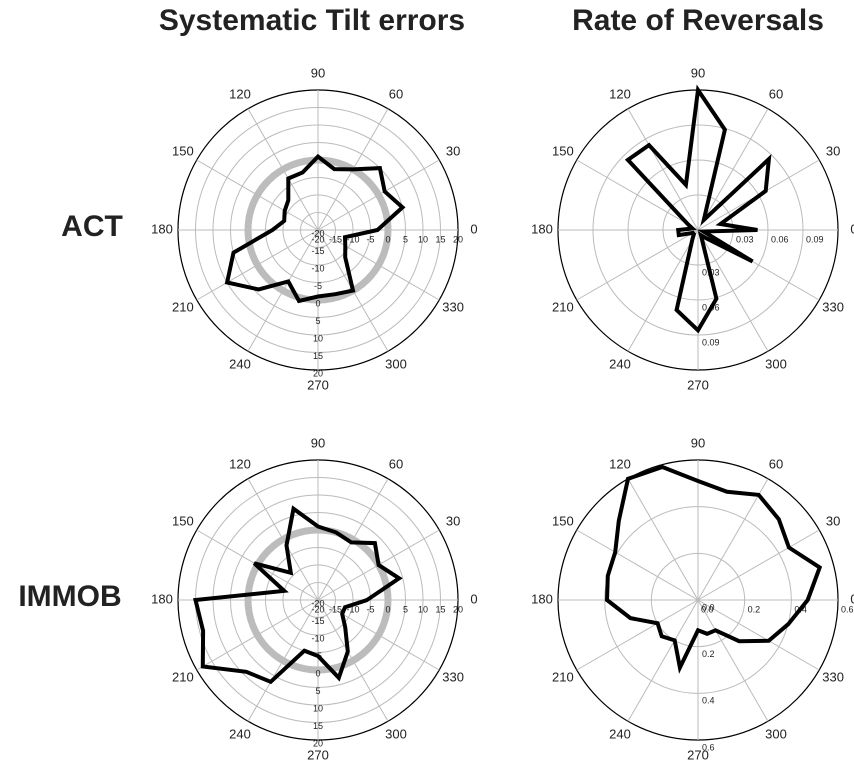 This screenshot has height=765, width=854. Describe the element at coordinates (92, 226) in the screenshot. I see `row-label: ACT` at that location.